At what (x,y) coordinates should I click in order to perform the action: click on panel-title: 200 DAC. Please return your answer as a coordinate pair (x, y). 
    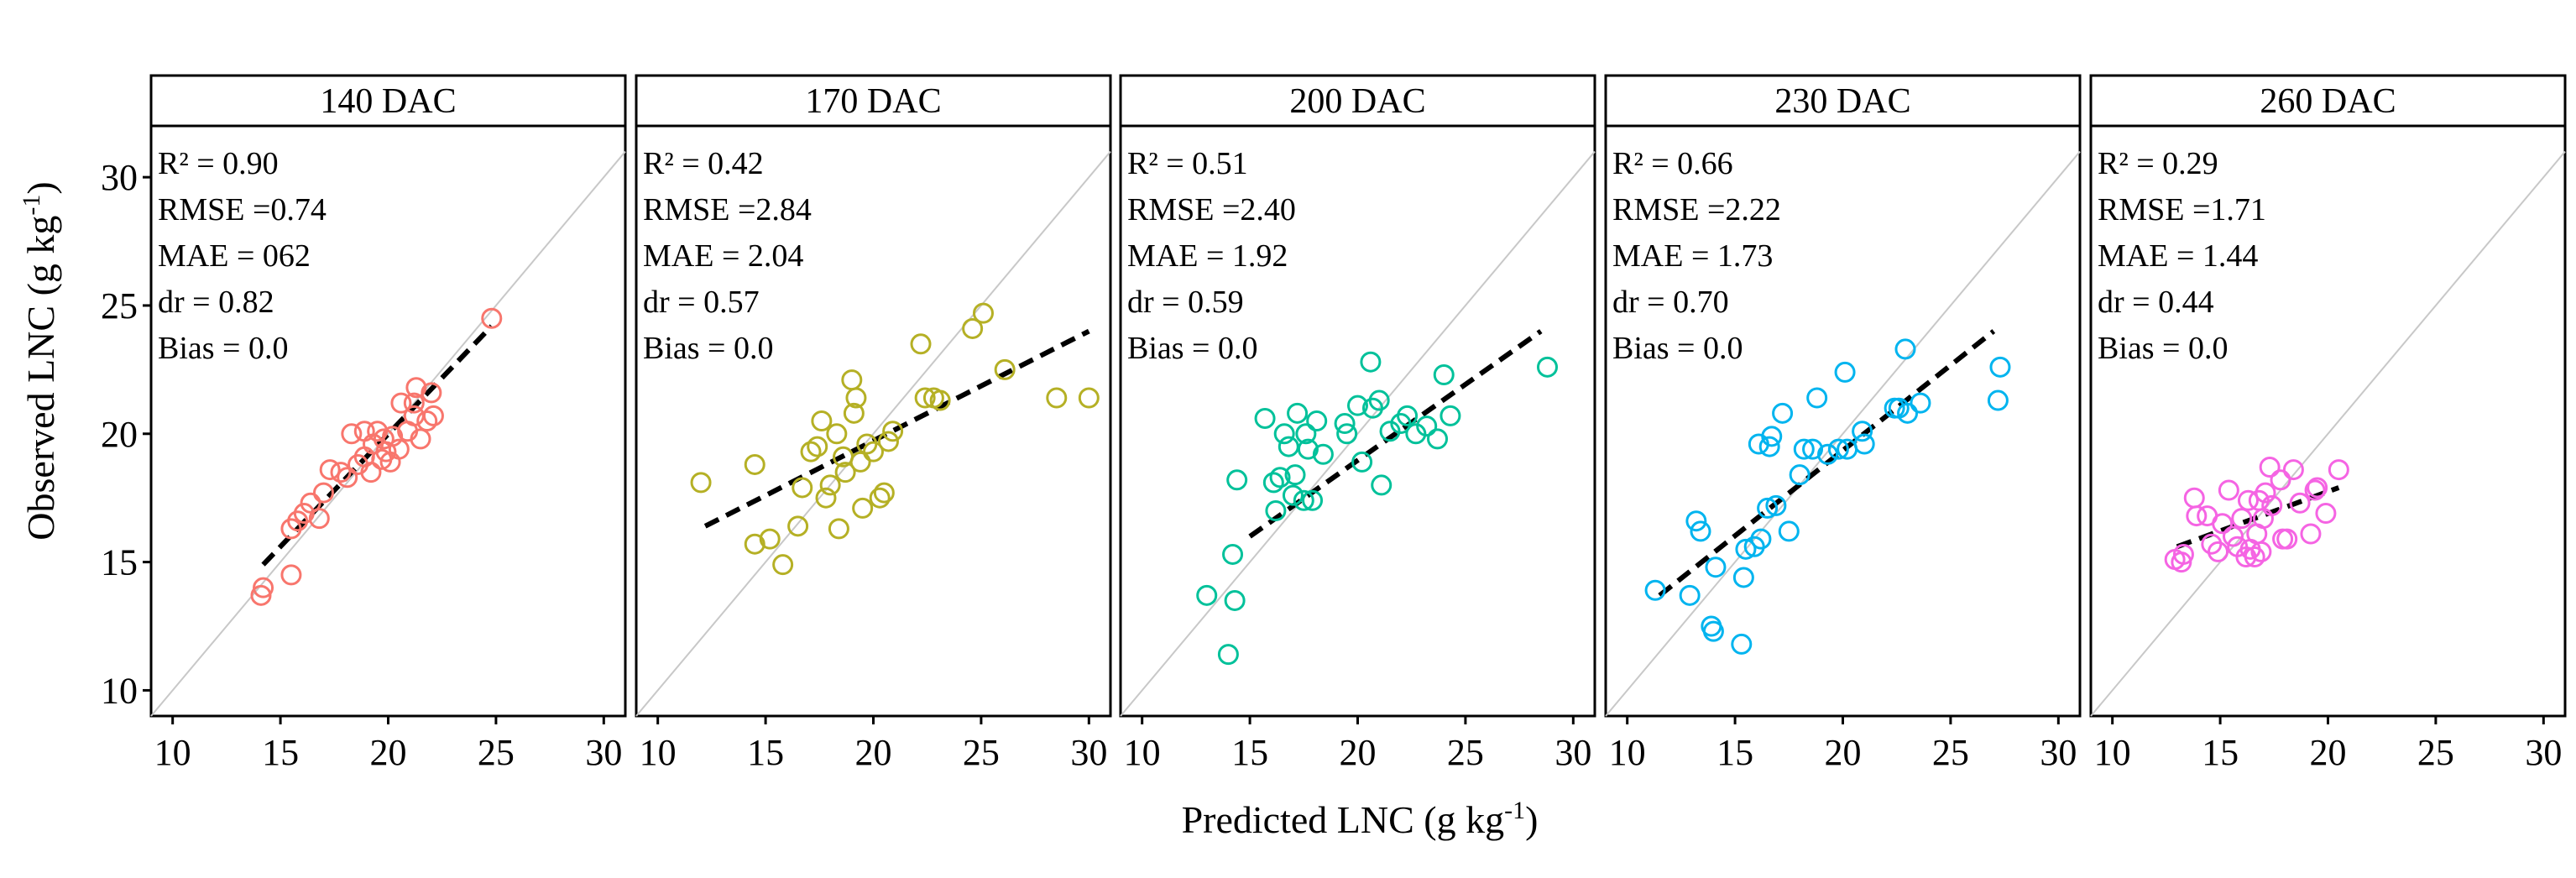
    Looking at the image, I should click on (1357, 101).